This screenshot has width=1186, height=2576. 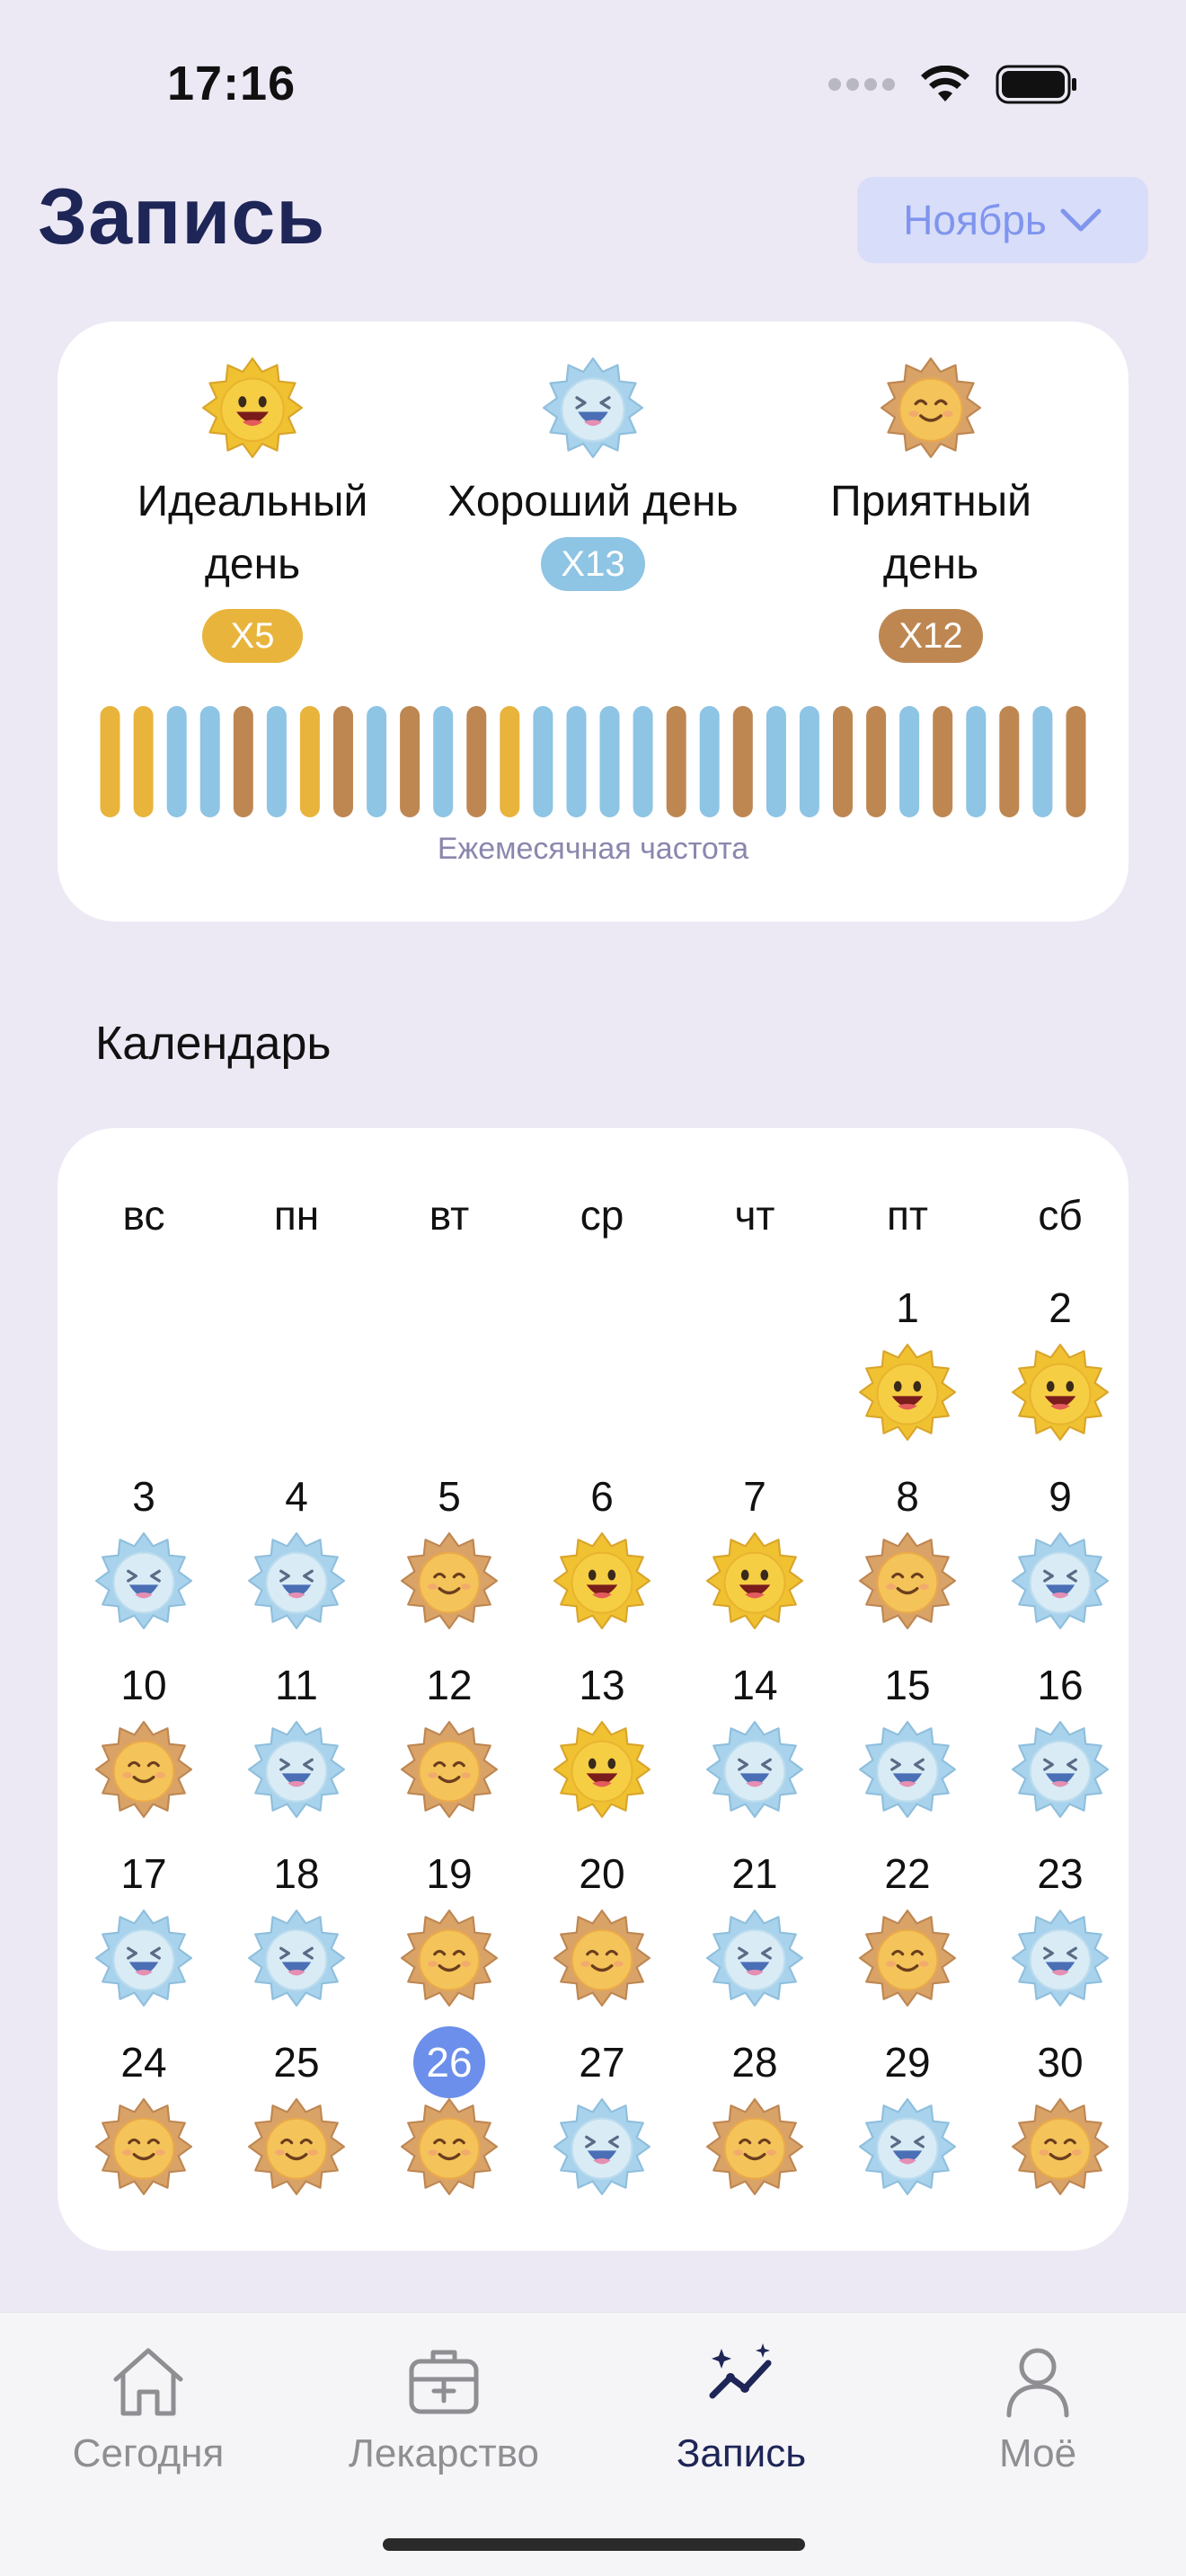 I want to click on day-number: 16, so click(x=1060, y=1685).